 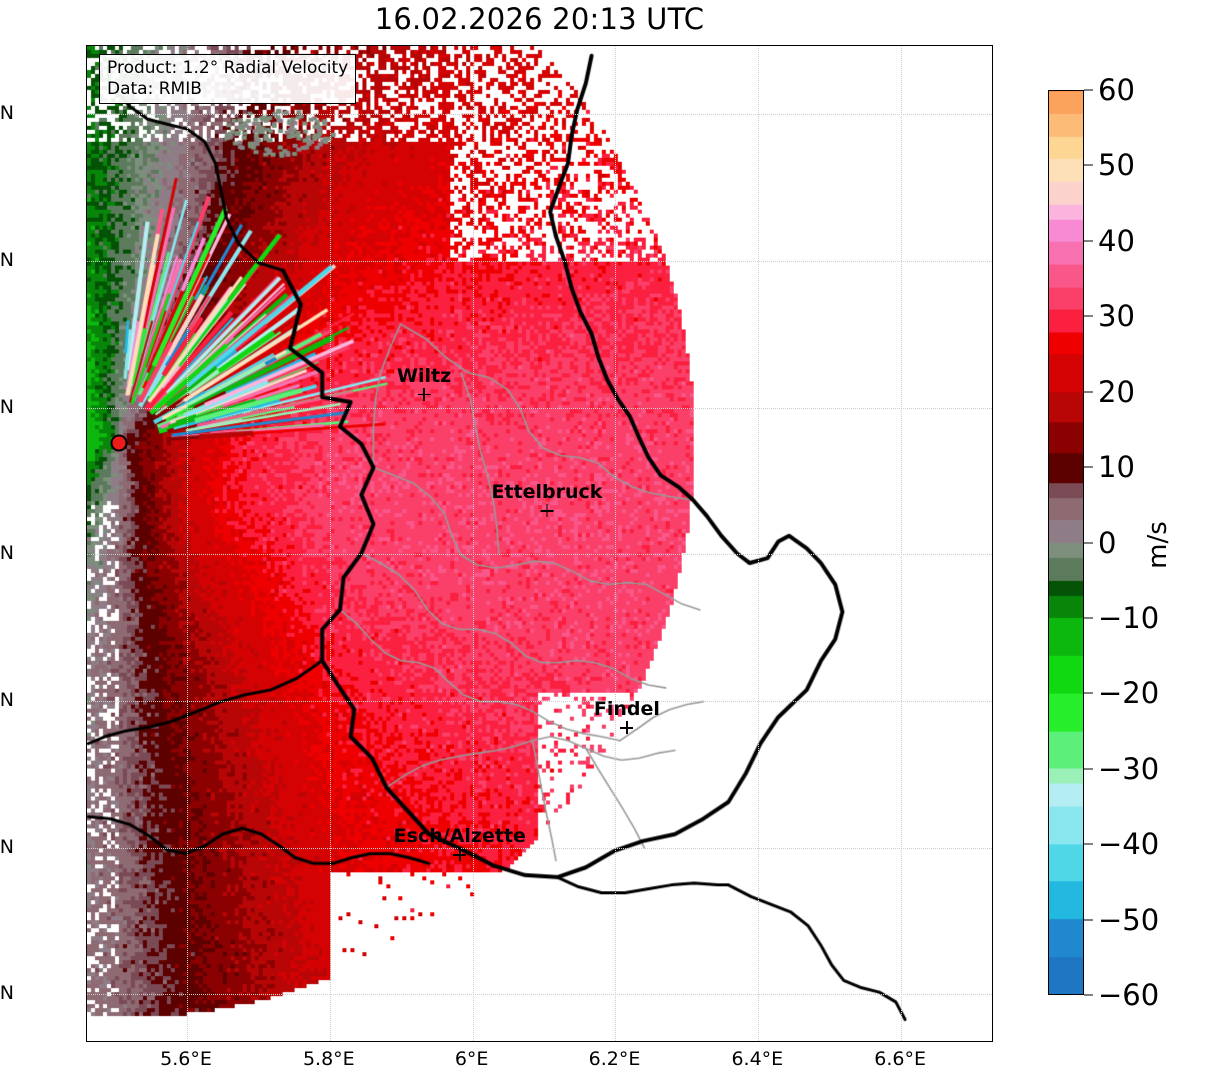 What do you see at coordinates (328, 1059) in the screenshot?
I see `x-axis-tick-label: 5.8°E` at bounding box center [328, 1059].